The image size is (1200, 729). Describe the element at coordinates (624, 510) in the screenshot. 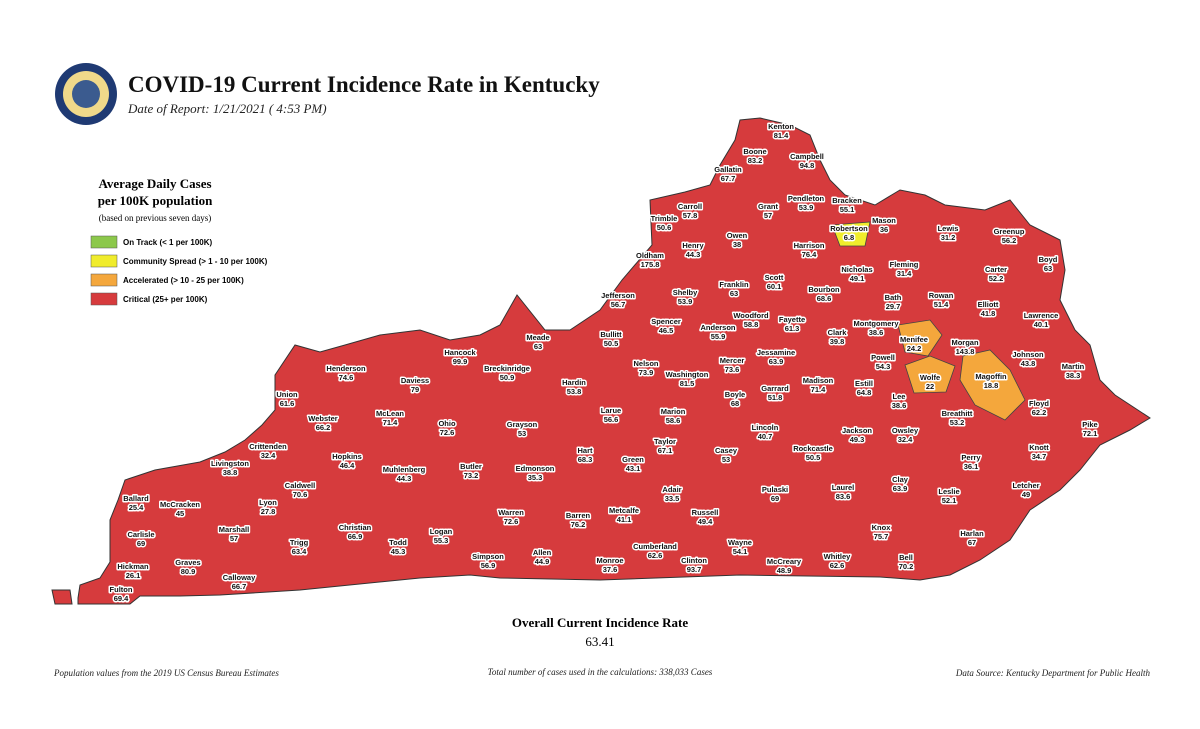

I see `county-name: Metcalfe` at that location.